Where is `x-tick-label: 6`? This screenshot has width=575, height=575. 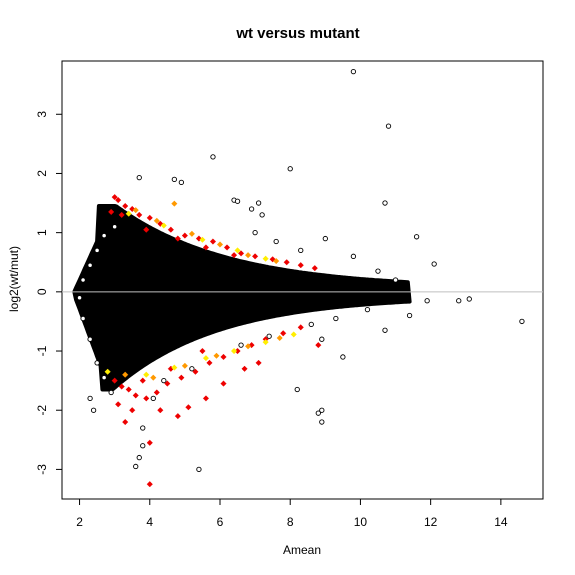
x-tick-label: 6 is located at coordinates (220, 522).